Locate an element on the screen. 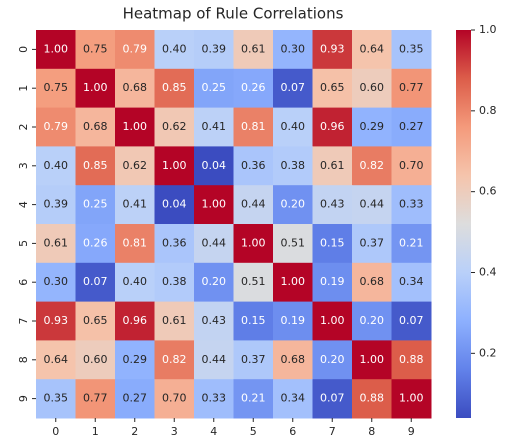  cell-label: 0.39 is located at coordinates (56, 204).